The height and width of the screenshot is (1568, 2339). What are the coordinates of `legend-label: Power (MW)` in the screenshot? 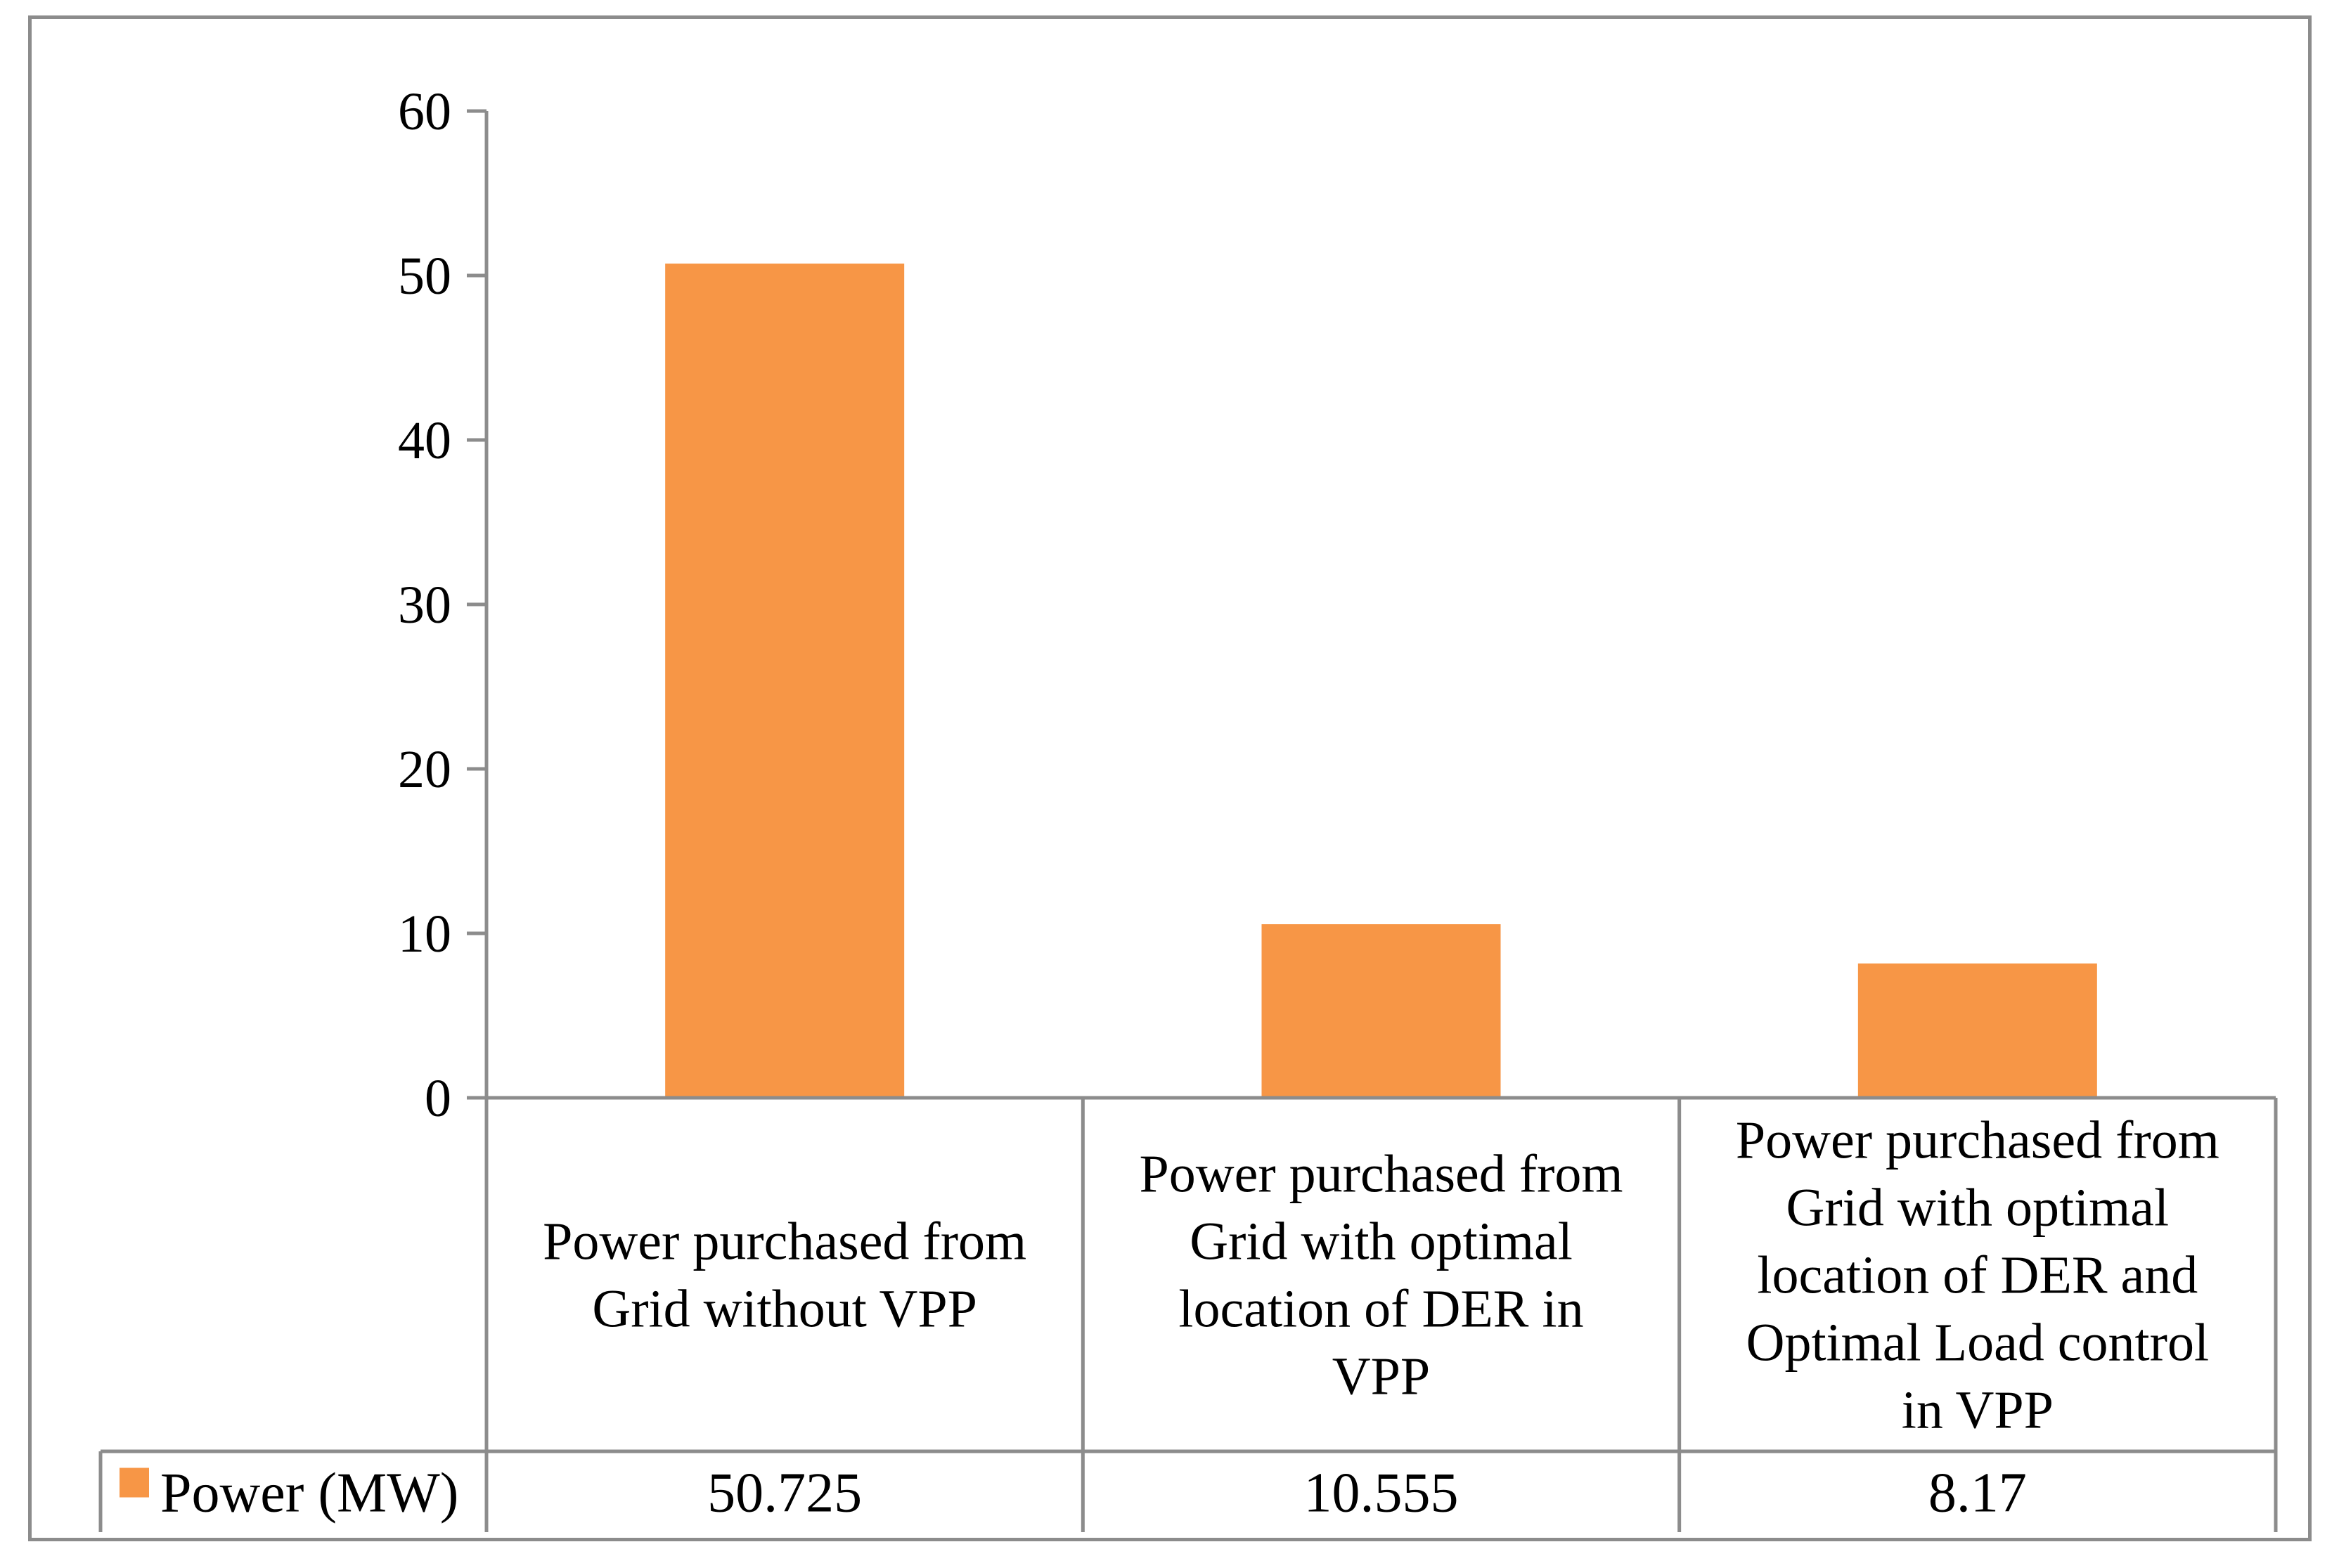 It's located at (309, 1493).